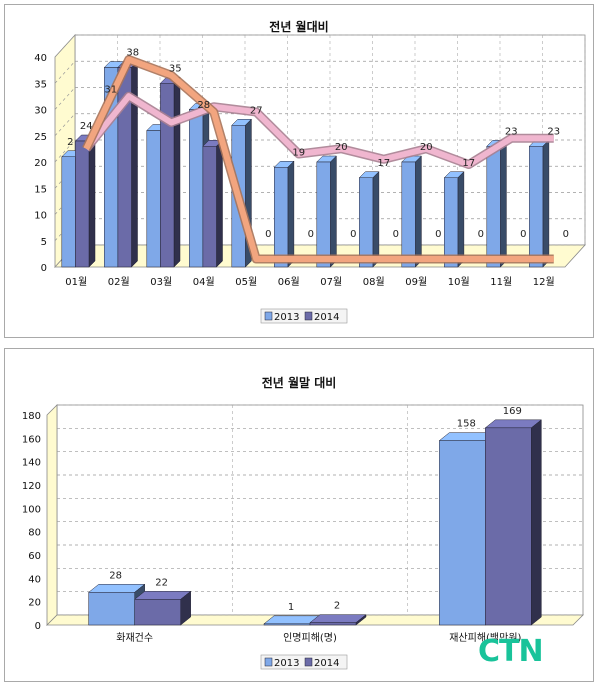 Image resolution: width=600 pixels, height=687 pixels. I want to click on chart2-y-tick: 160, so click(31, 439).